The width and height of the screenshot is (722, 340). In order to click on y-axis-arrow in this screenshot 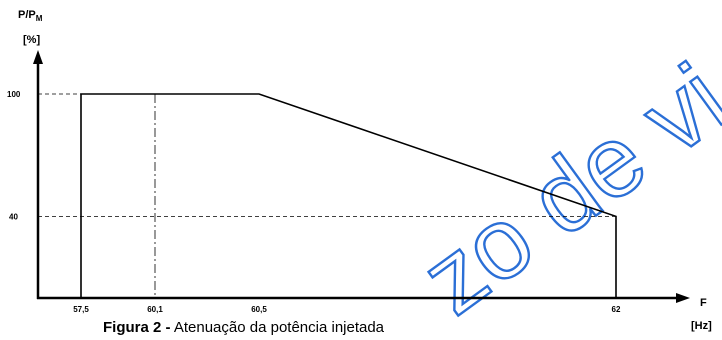, I will do `click(38, 57)`.